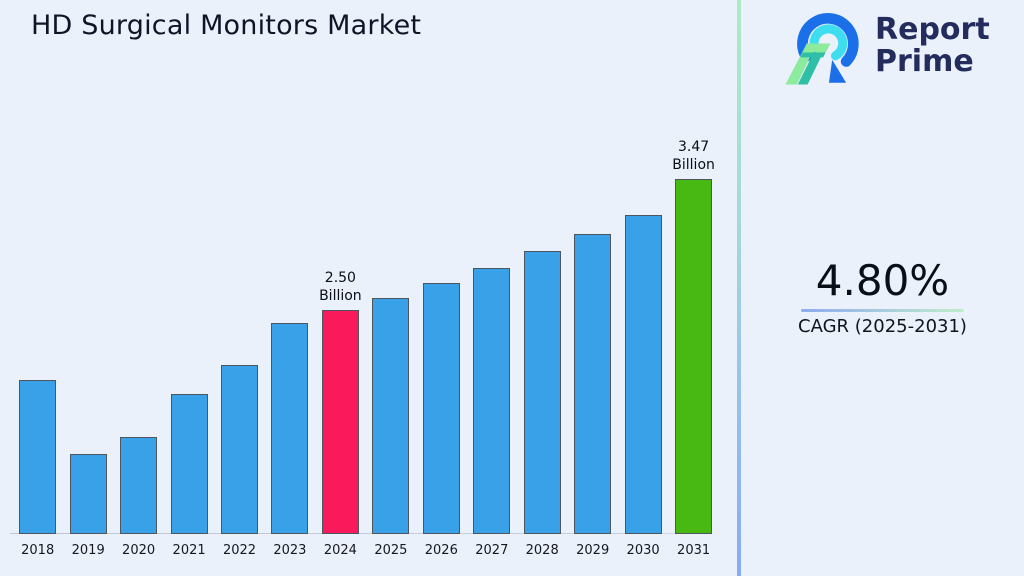  Describe the element at coordinates (391, 550) in the screenshot. I see `x-tick-2025: 2025` at that location.